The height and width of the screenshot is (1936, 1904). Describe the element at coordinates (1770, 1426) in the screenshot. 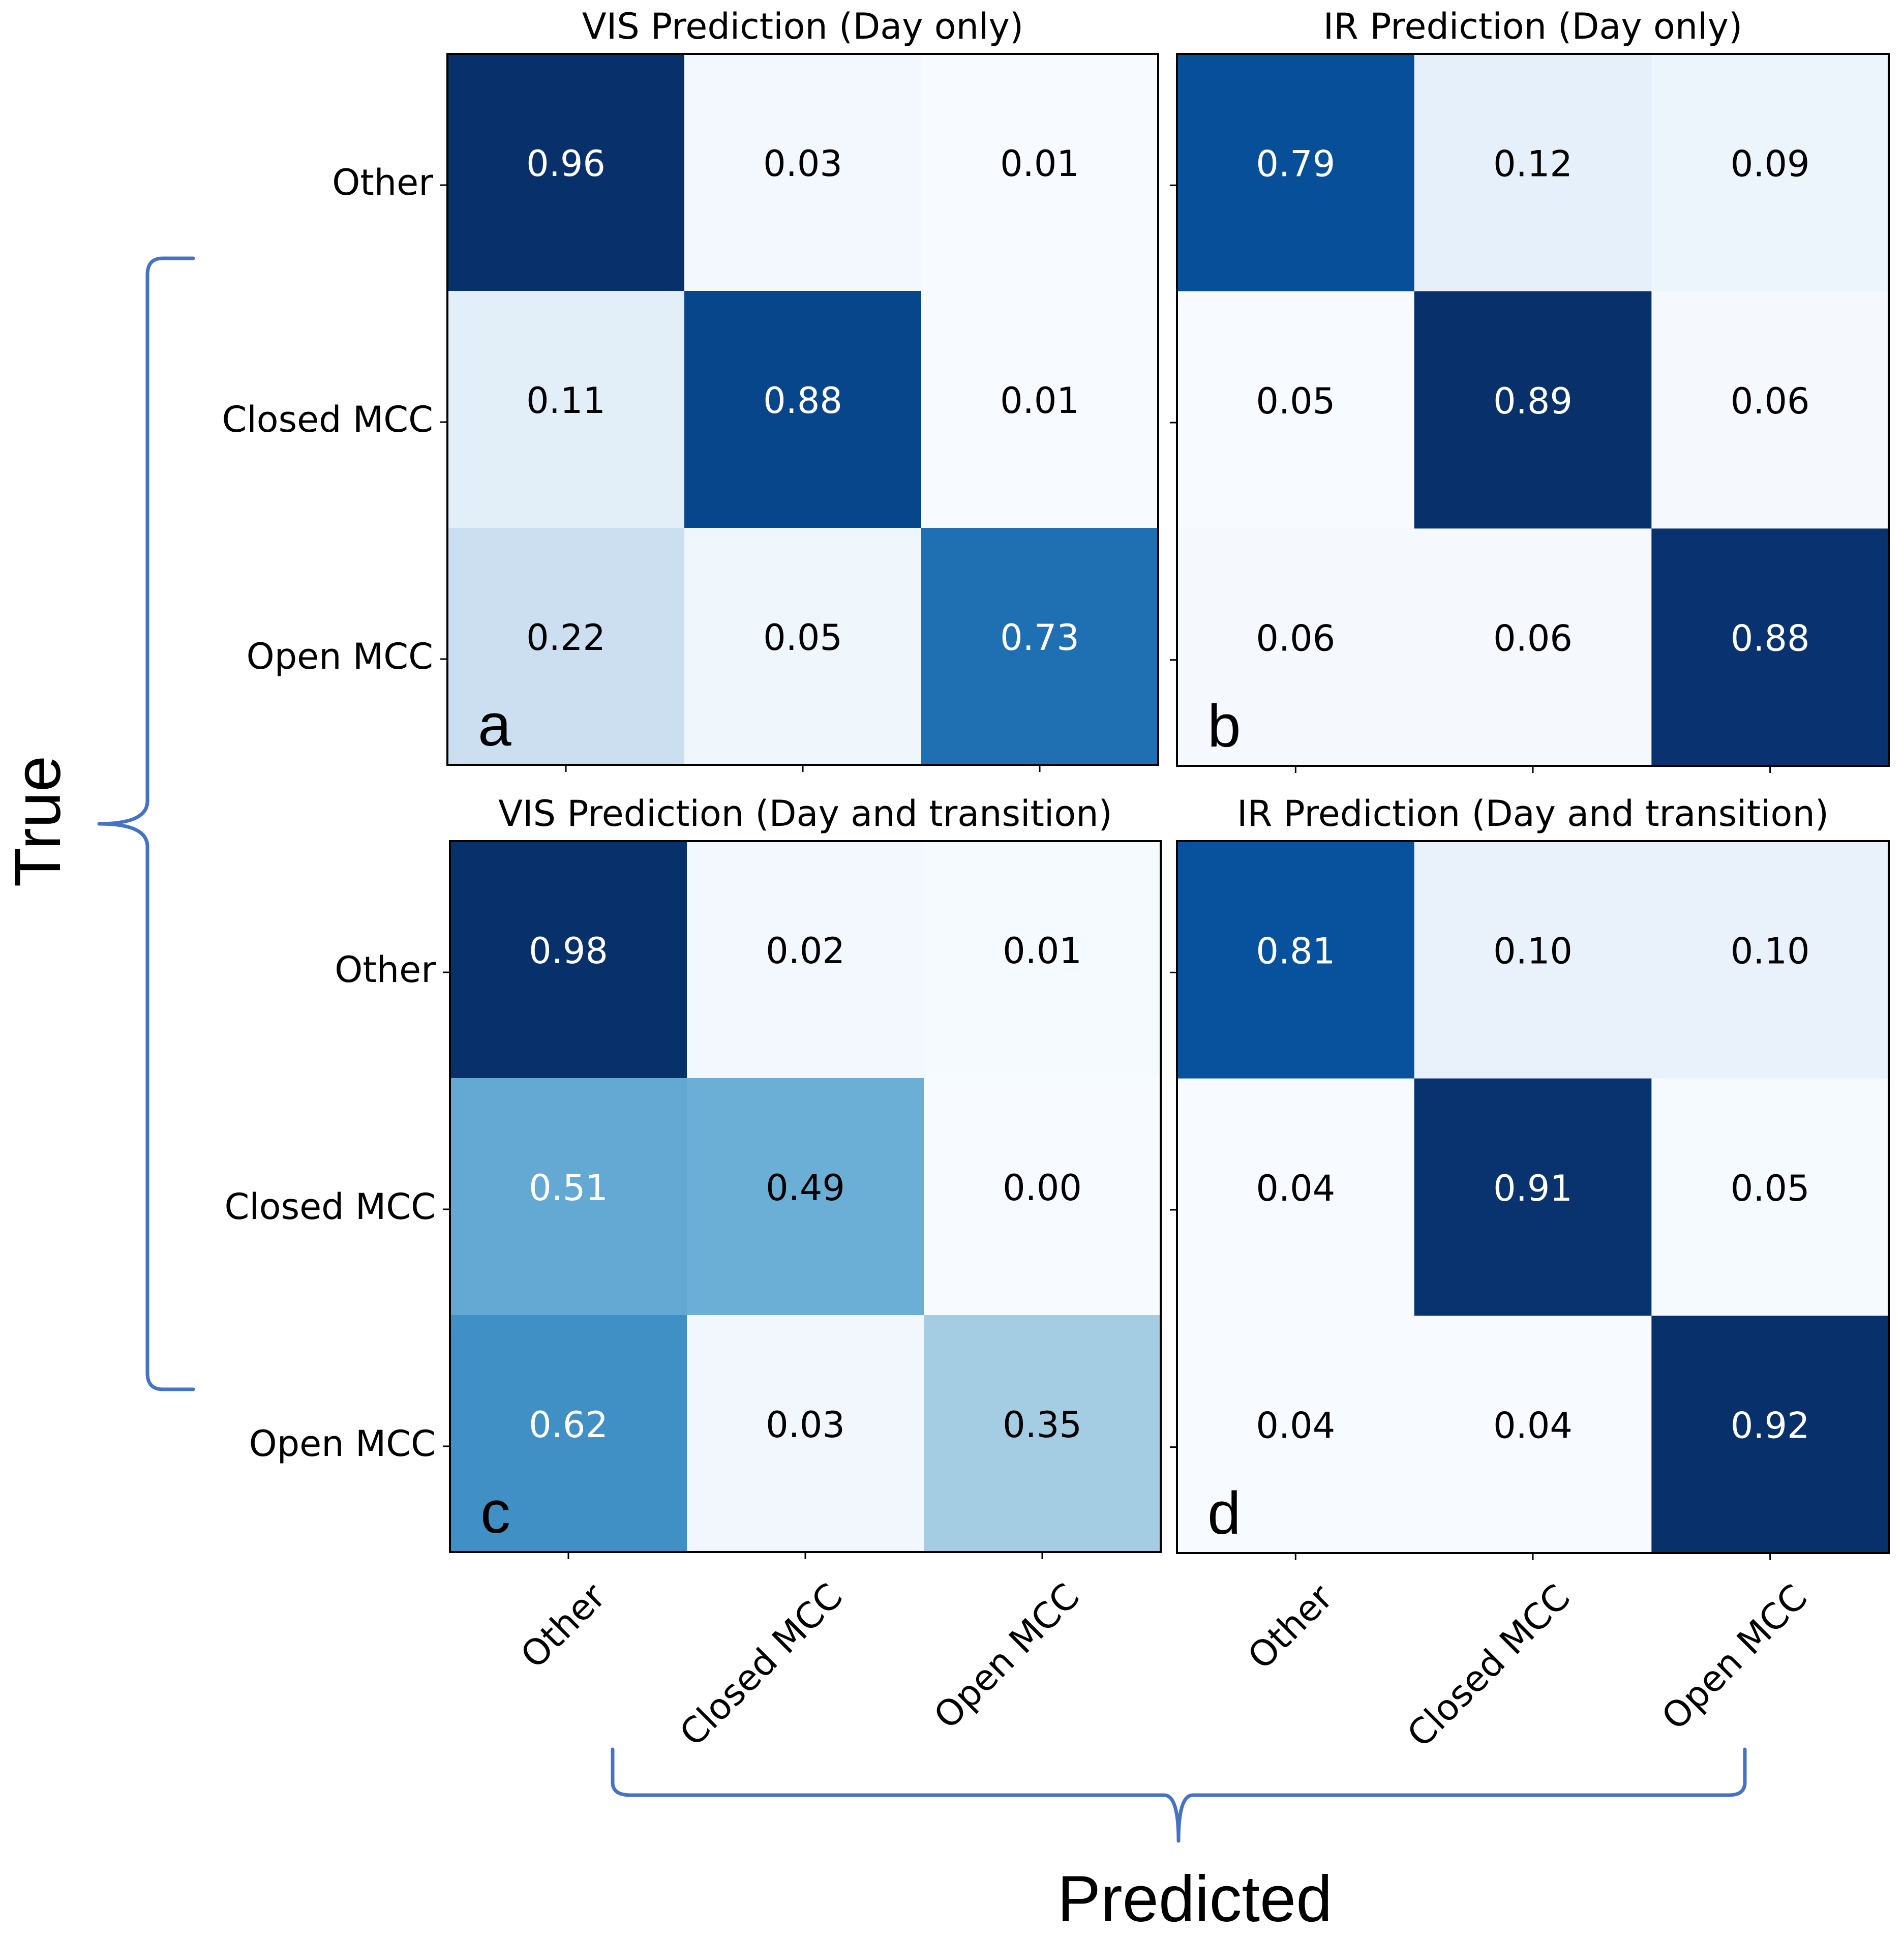

I see `cell-value-label: 0.92` at that location.